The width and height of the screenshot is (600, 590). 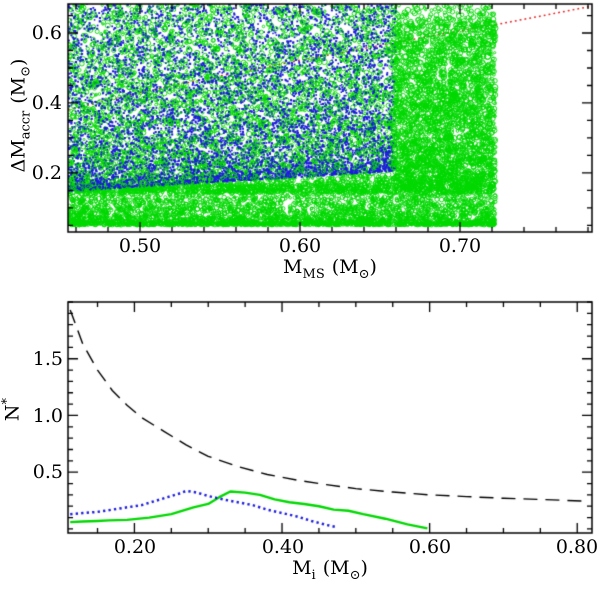 I want to click on bottom-y-tick-label: 1.5, so click(x=47, y=359).